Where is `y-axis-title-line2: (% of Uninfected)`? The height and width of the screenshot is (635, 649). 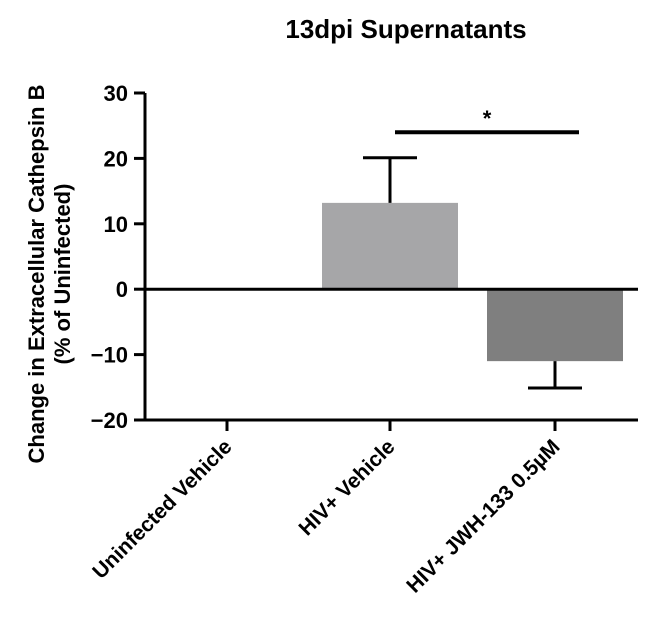
y-axis-title-line2: (% of Uninfected) is located at coordinates (62, 274).